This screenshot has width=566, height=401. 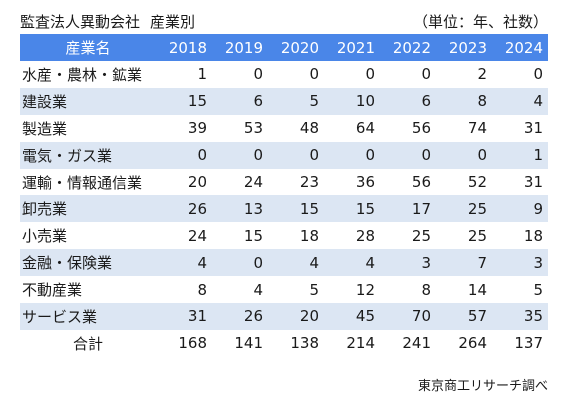 What do you see at coordinates (482, 74) in the screenshot?
I see `value-cell: 2` at bounding box center [482, 74].